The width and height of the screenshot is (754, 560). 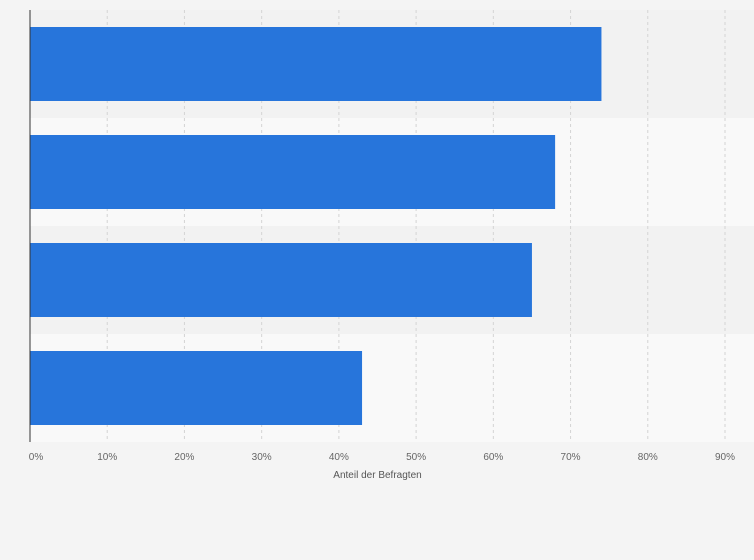 I want to click on x-tick-label: 30%, so click(x=262, y=457).